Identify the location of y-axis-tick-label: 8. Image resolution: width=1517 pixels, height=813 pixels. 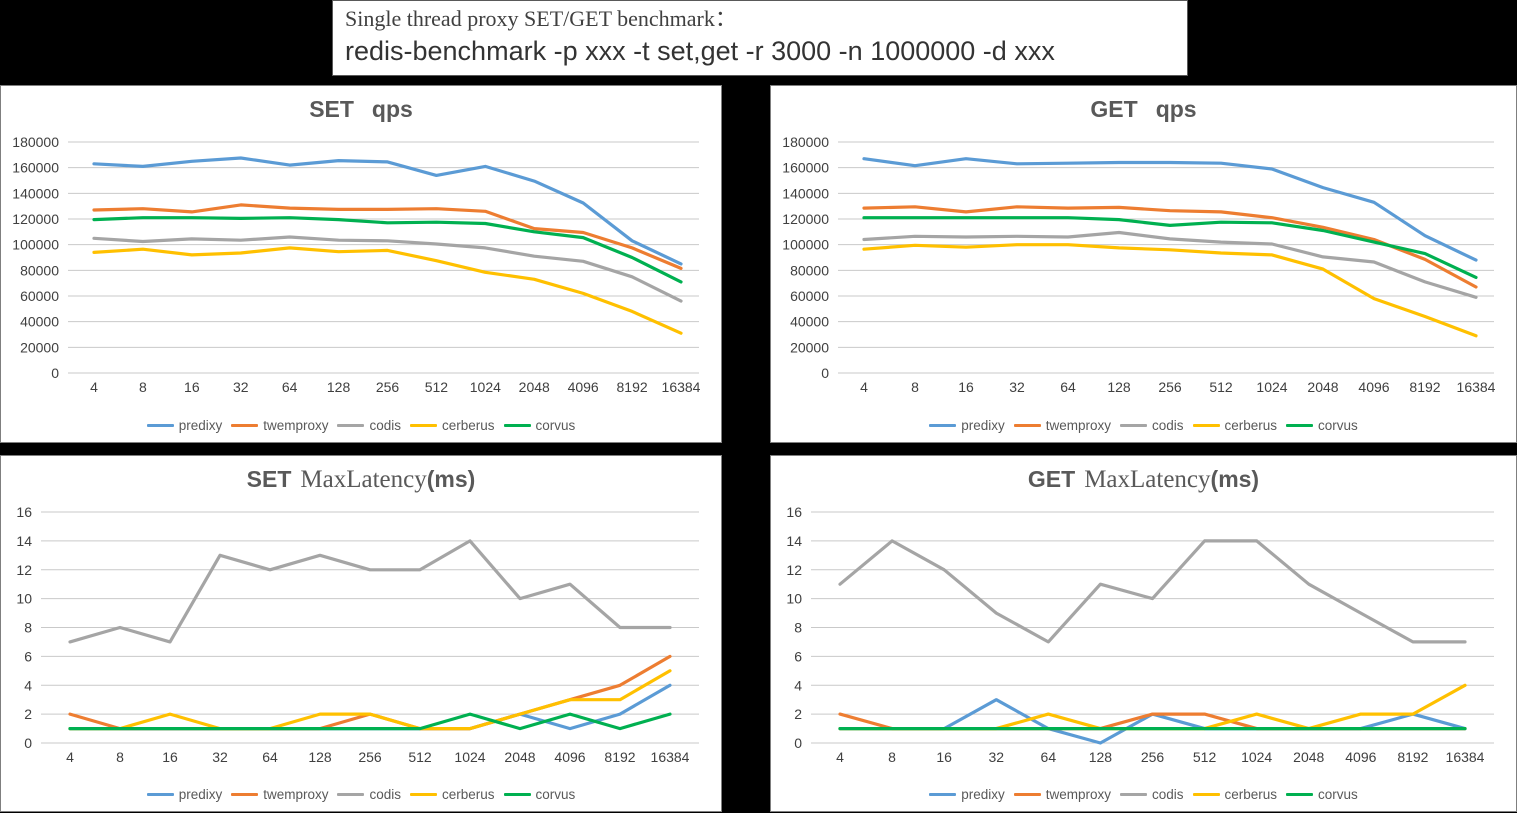
(798, 628).